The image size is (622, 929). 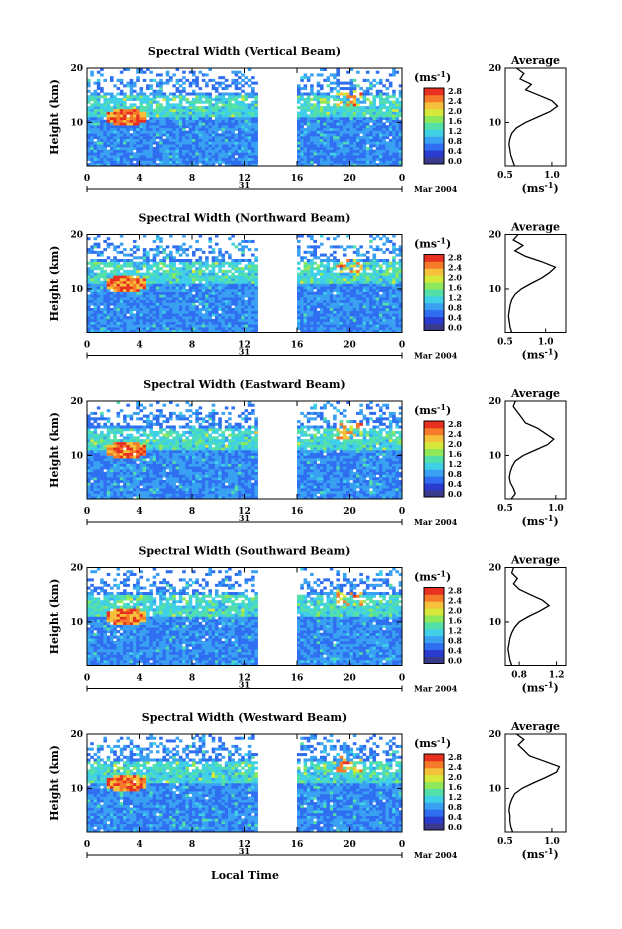 I want to click on colorbar-frame, so click(x=434, y=292).